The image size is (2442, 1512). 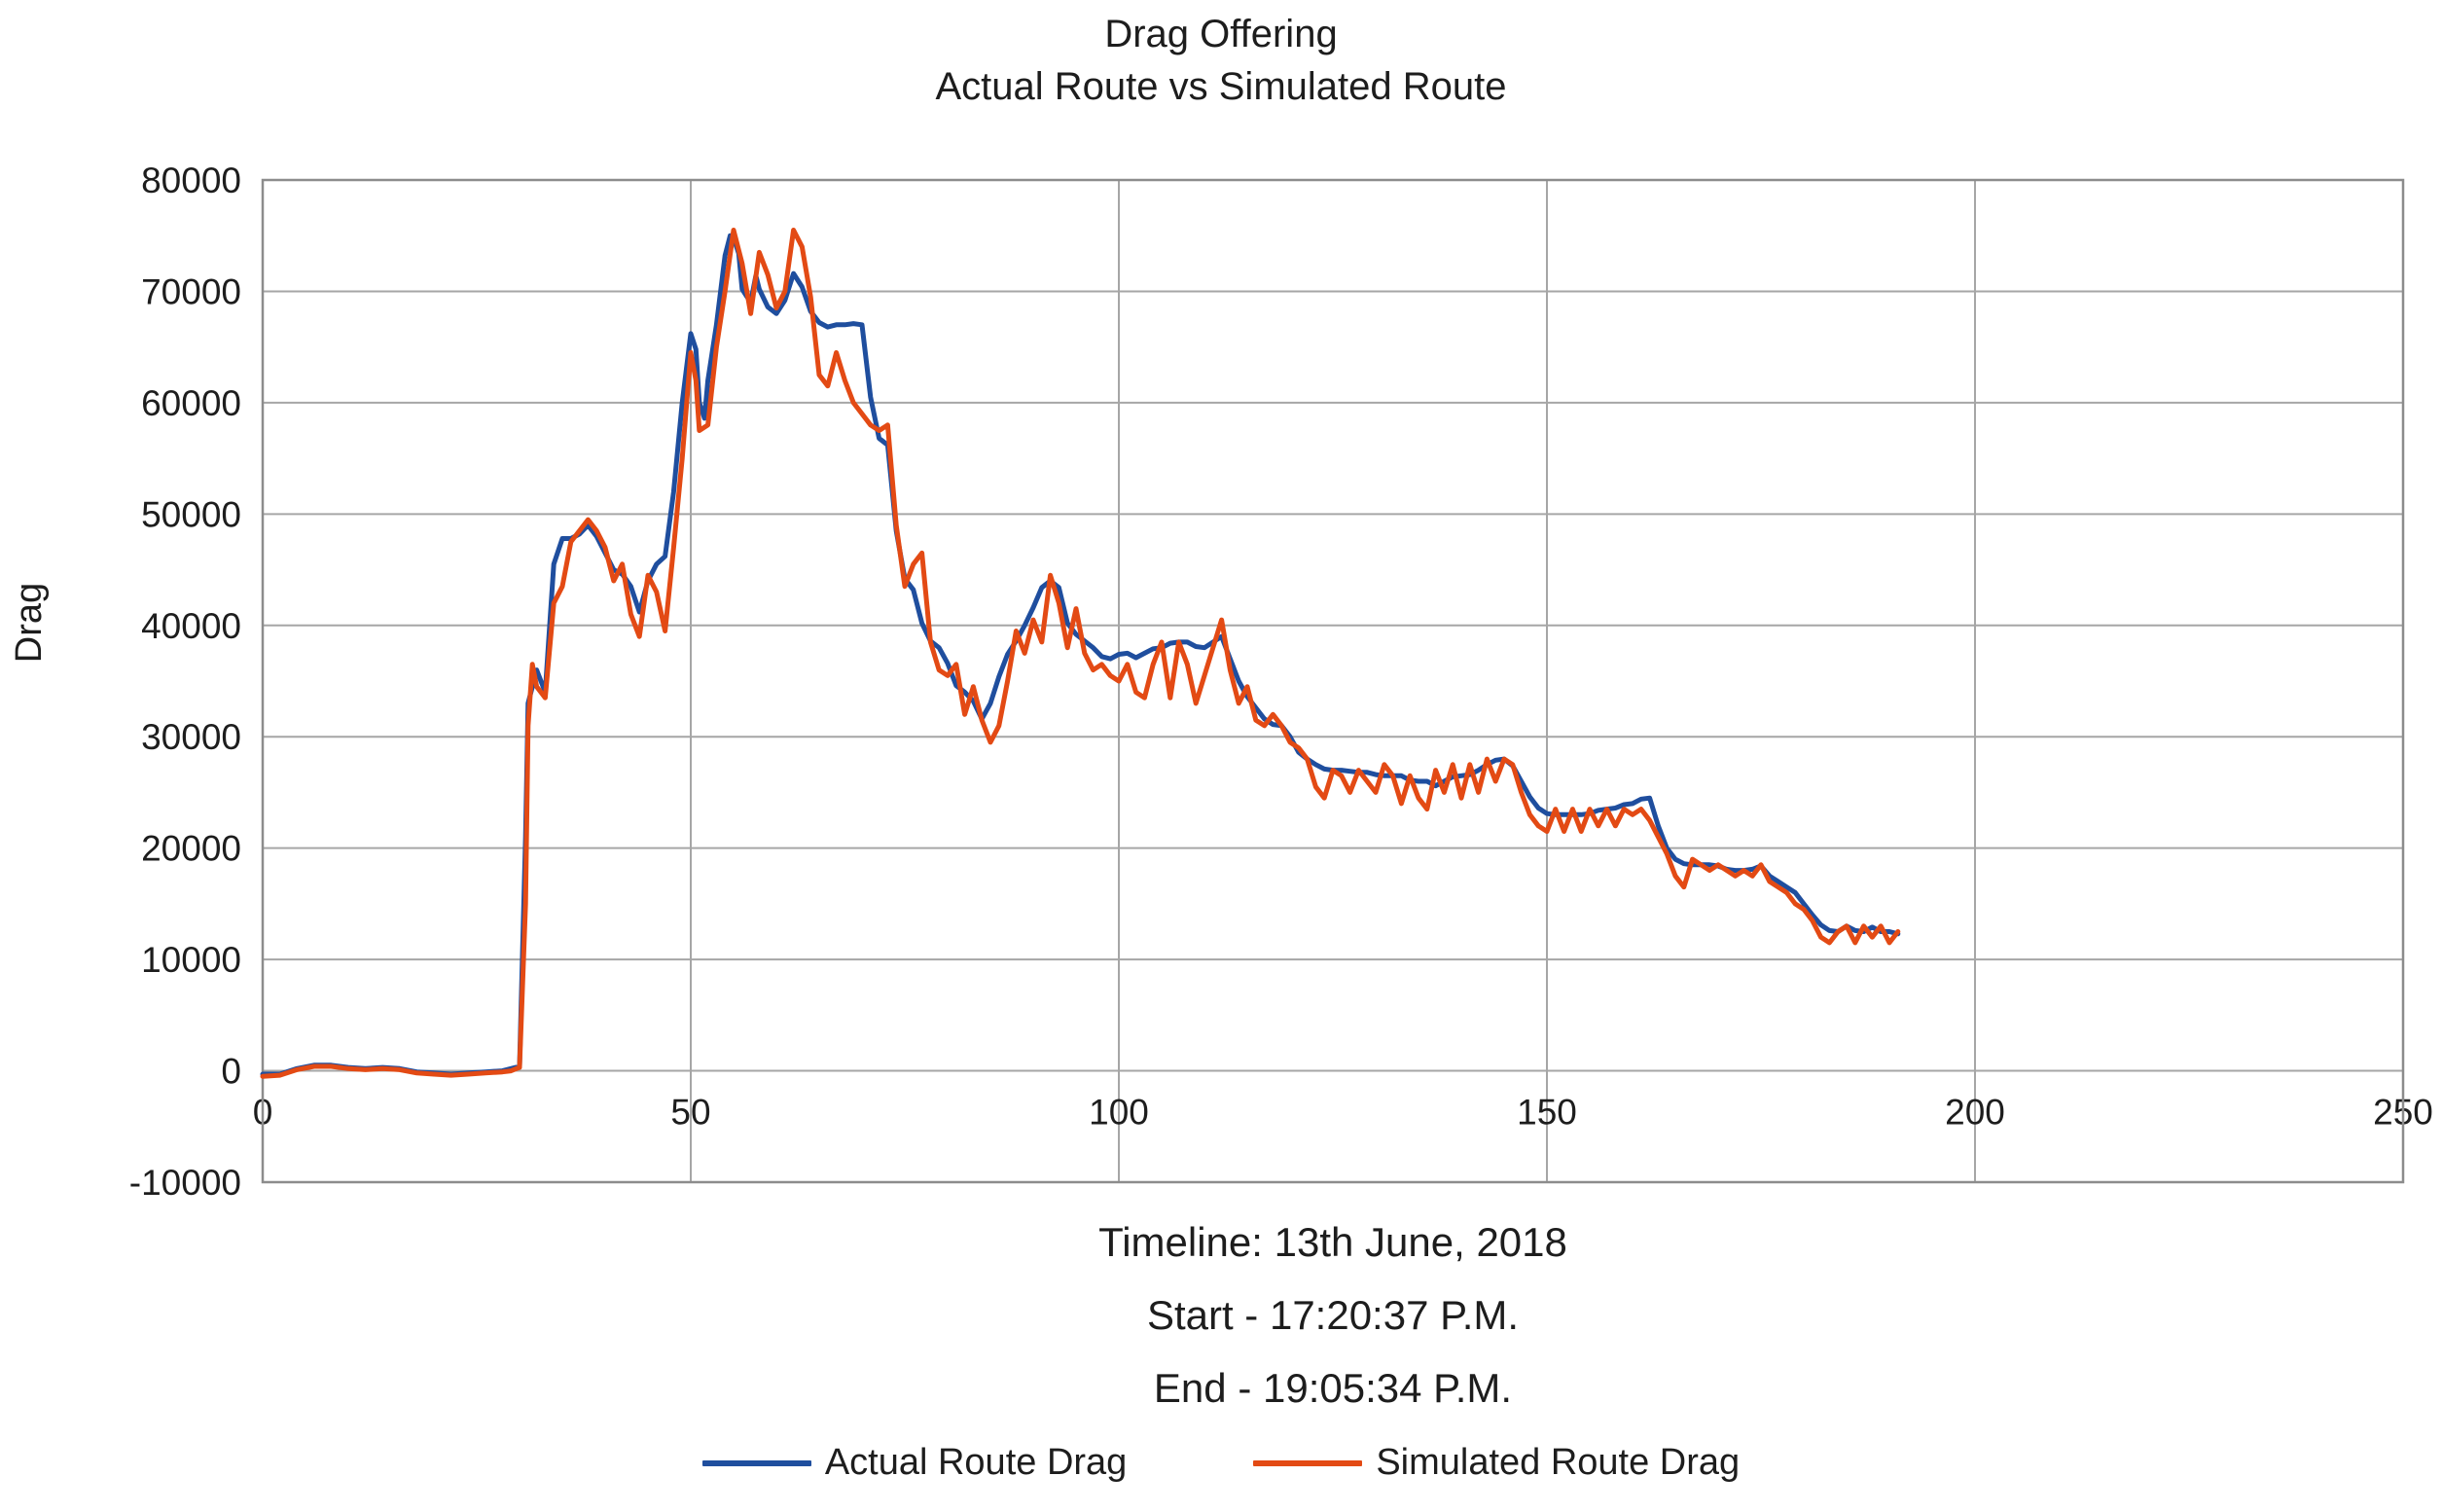 I want to click on chart-title: Drag Offering, so click(x=1221, y=34).